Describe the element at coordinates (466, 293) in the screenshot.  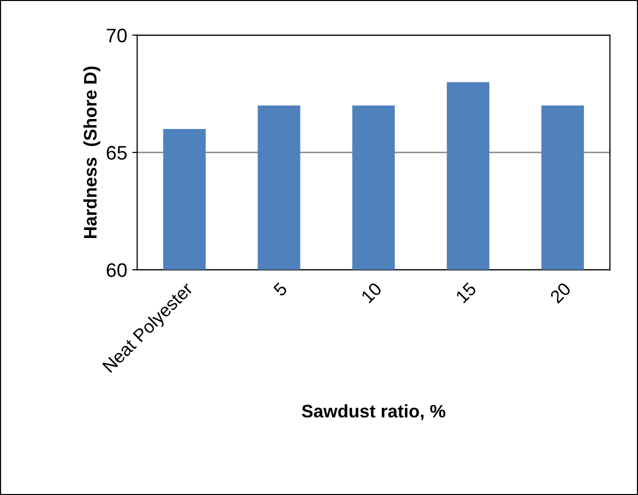
I see `x-tick-label: 15` at that location.